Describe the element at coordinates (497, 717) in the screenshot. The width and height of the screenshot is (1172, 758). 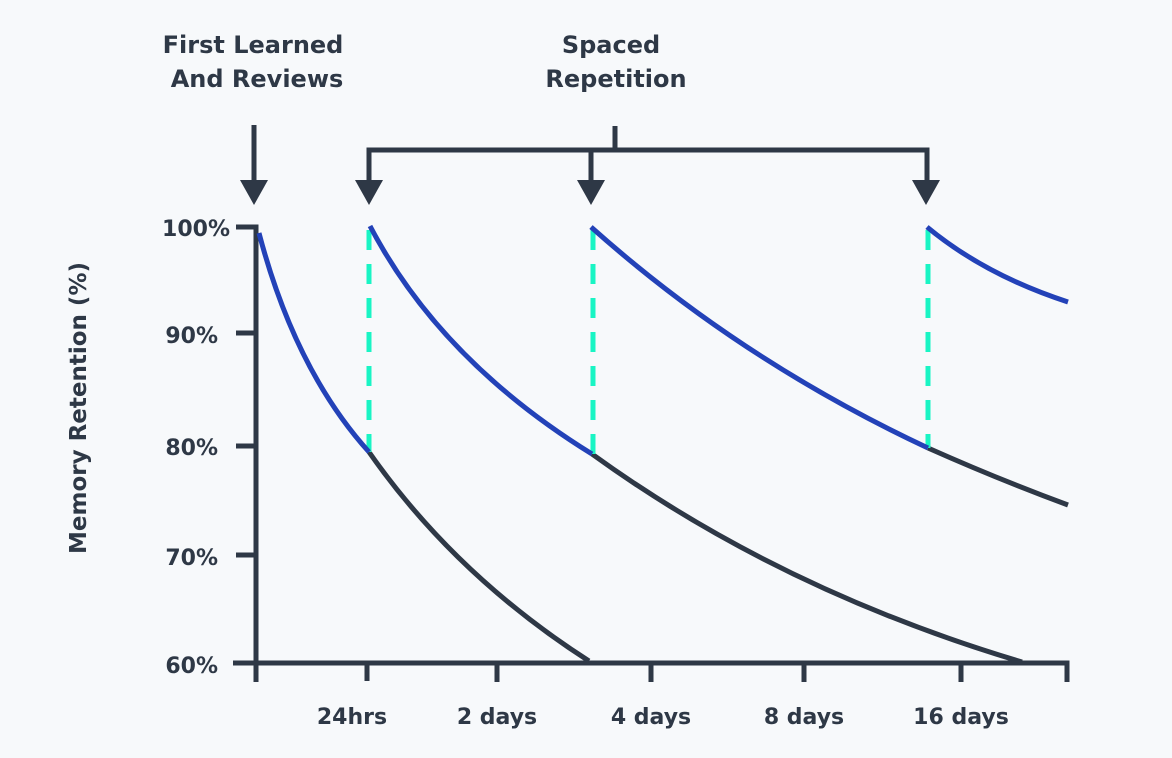
I see `x-tick-2days: 2 days` at that location.